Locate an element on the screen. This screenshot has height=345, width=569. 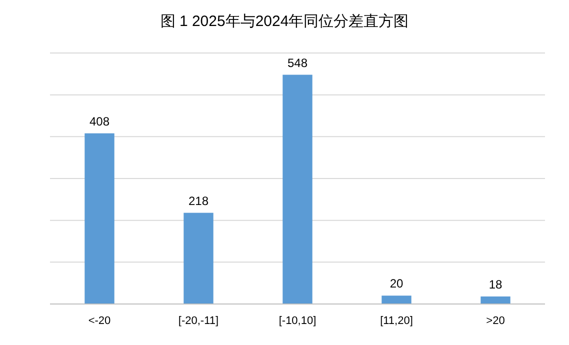
x-tick-label: <-20 is located at coordinates (99, 321).